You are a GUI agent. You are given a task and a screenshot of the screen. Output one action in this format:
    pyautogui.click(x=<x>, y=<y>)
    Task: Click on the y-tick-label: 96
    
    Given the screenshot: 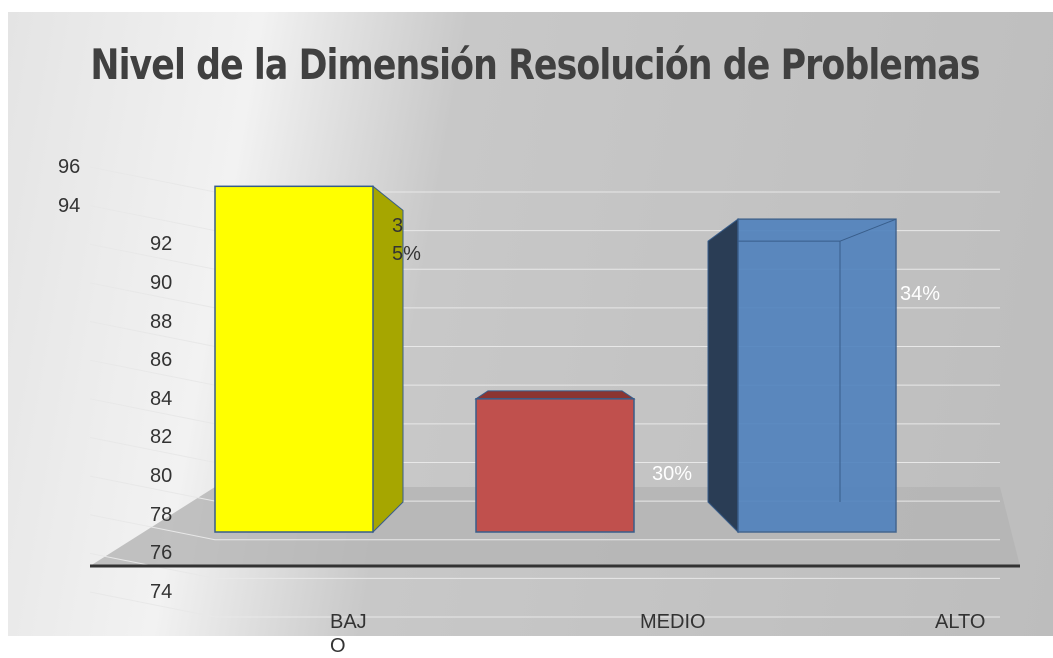 What is the action you would take?
    pyautogui.click(x=69, y=167)
    